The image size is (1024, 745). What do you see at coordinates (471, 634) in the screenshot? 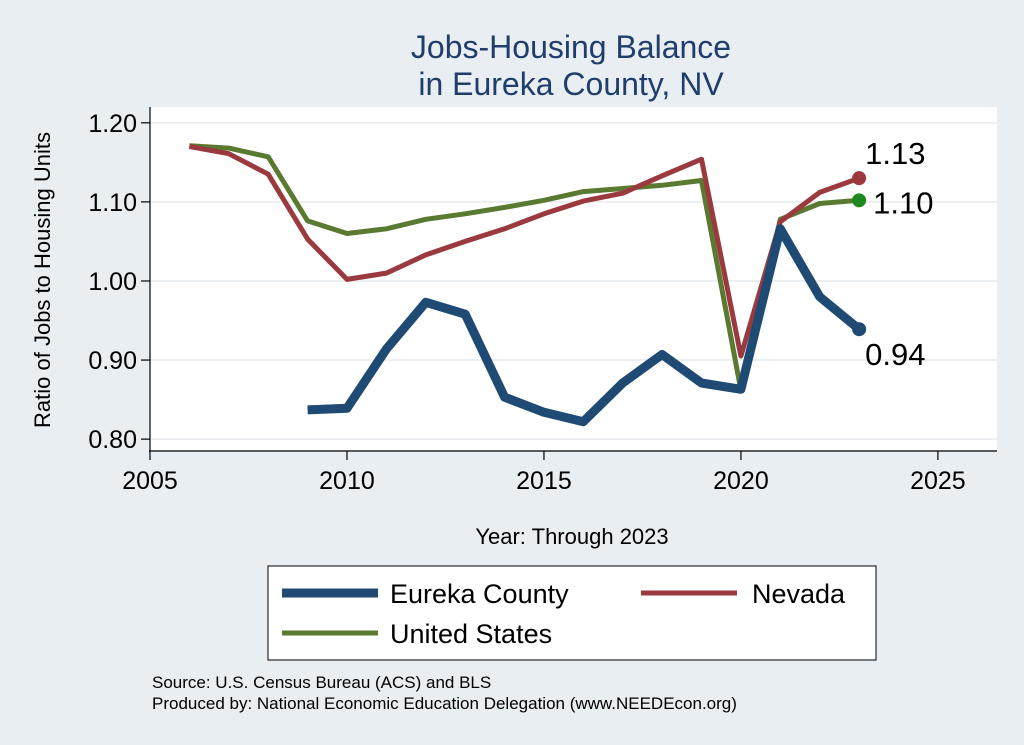
I see `legend-label-united-states: United States` at bounding box center [471, 634].